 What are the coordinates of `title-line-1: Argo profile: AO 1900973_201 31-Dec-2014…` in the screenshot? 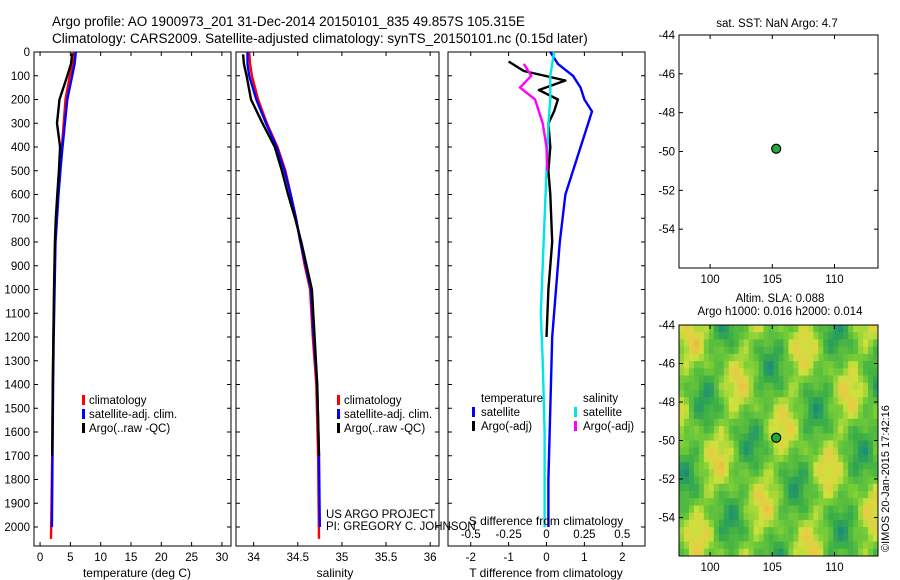 It's located at (288, 21).